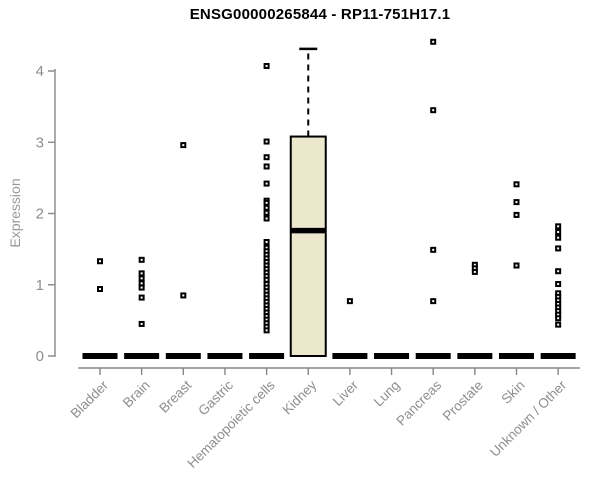  I want to click on category-label: Breast, so click(175, 396).